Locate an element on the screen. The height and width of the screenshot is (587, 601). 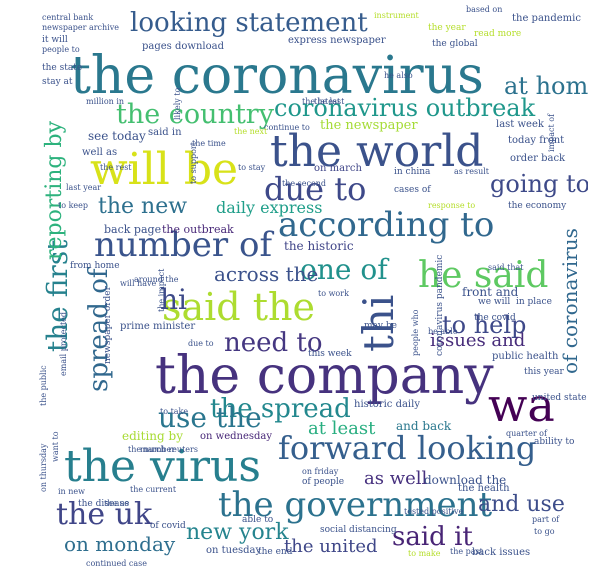
word: of covid is located at coordinates (168, 526).